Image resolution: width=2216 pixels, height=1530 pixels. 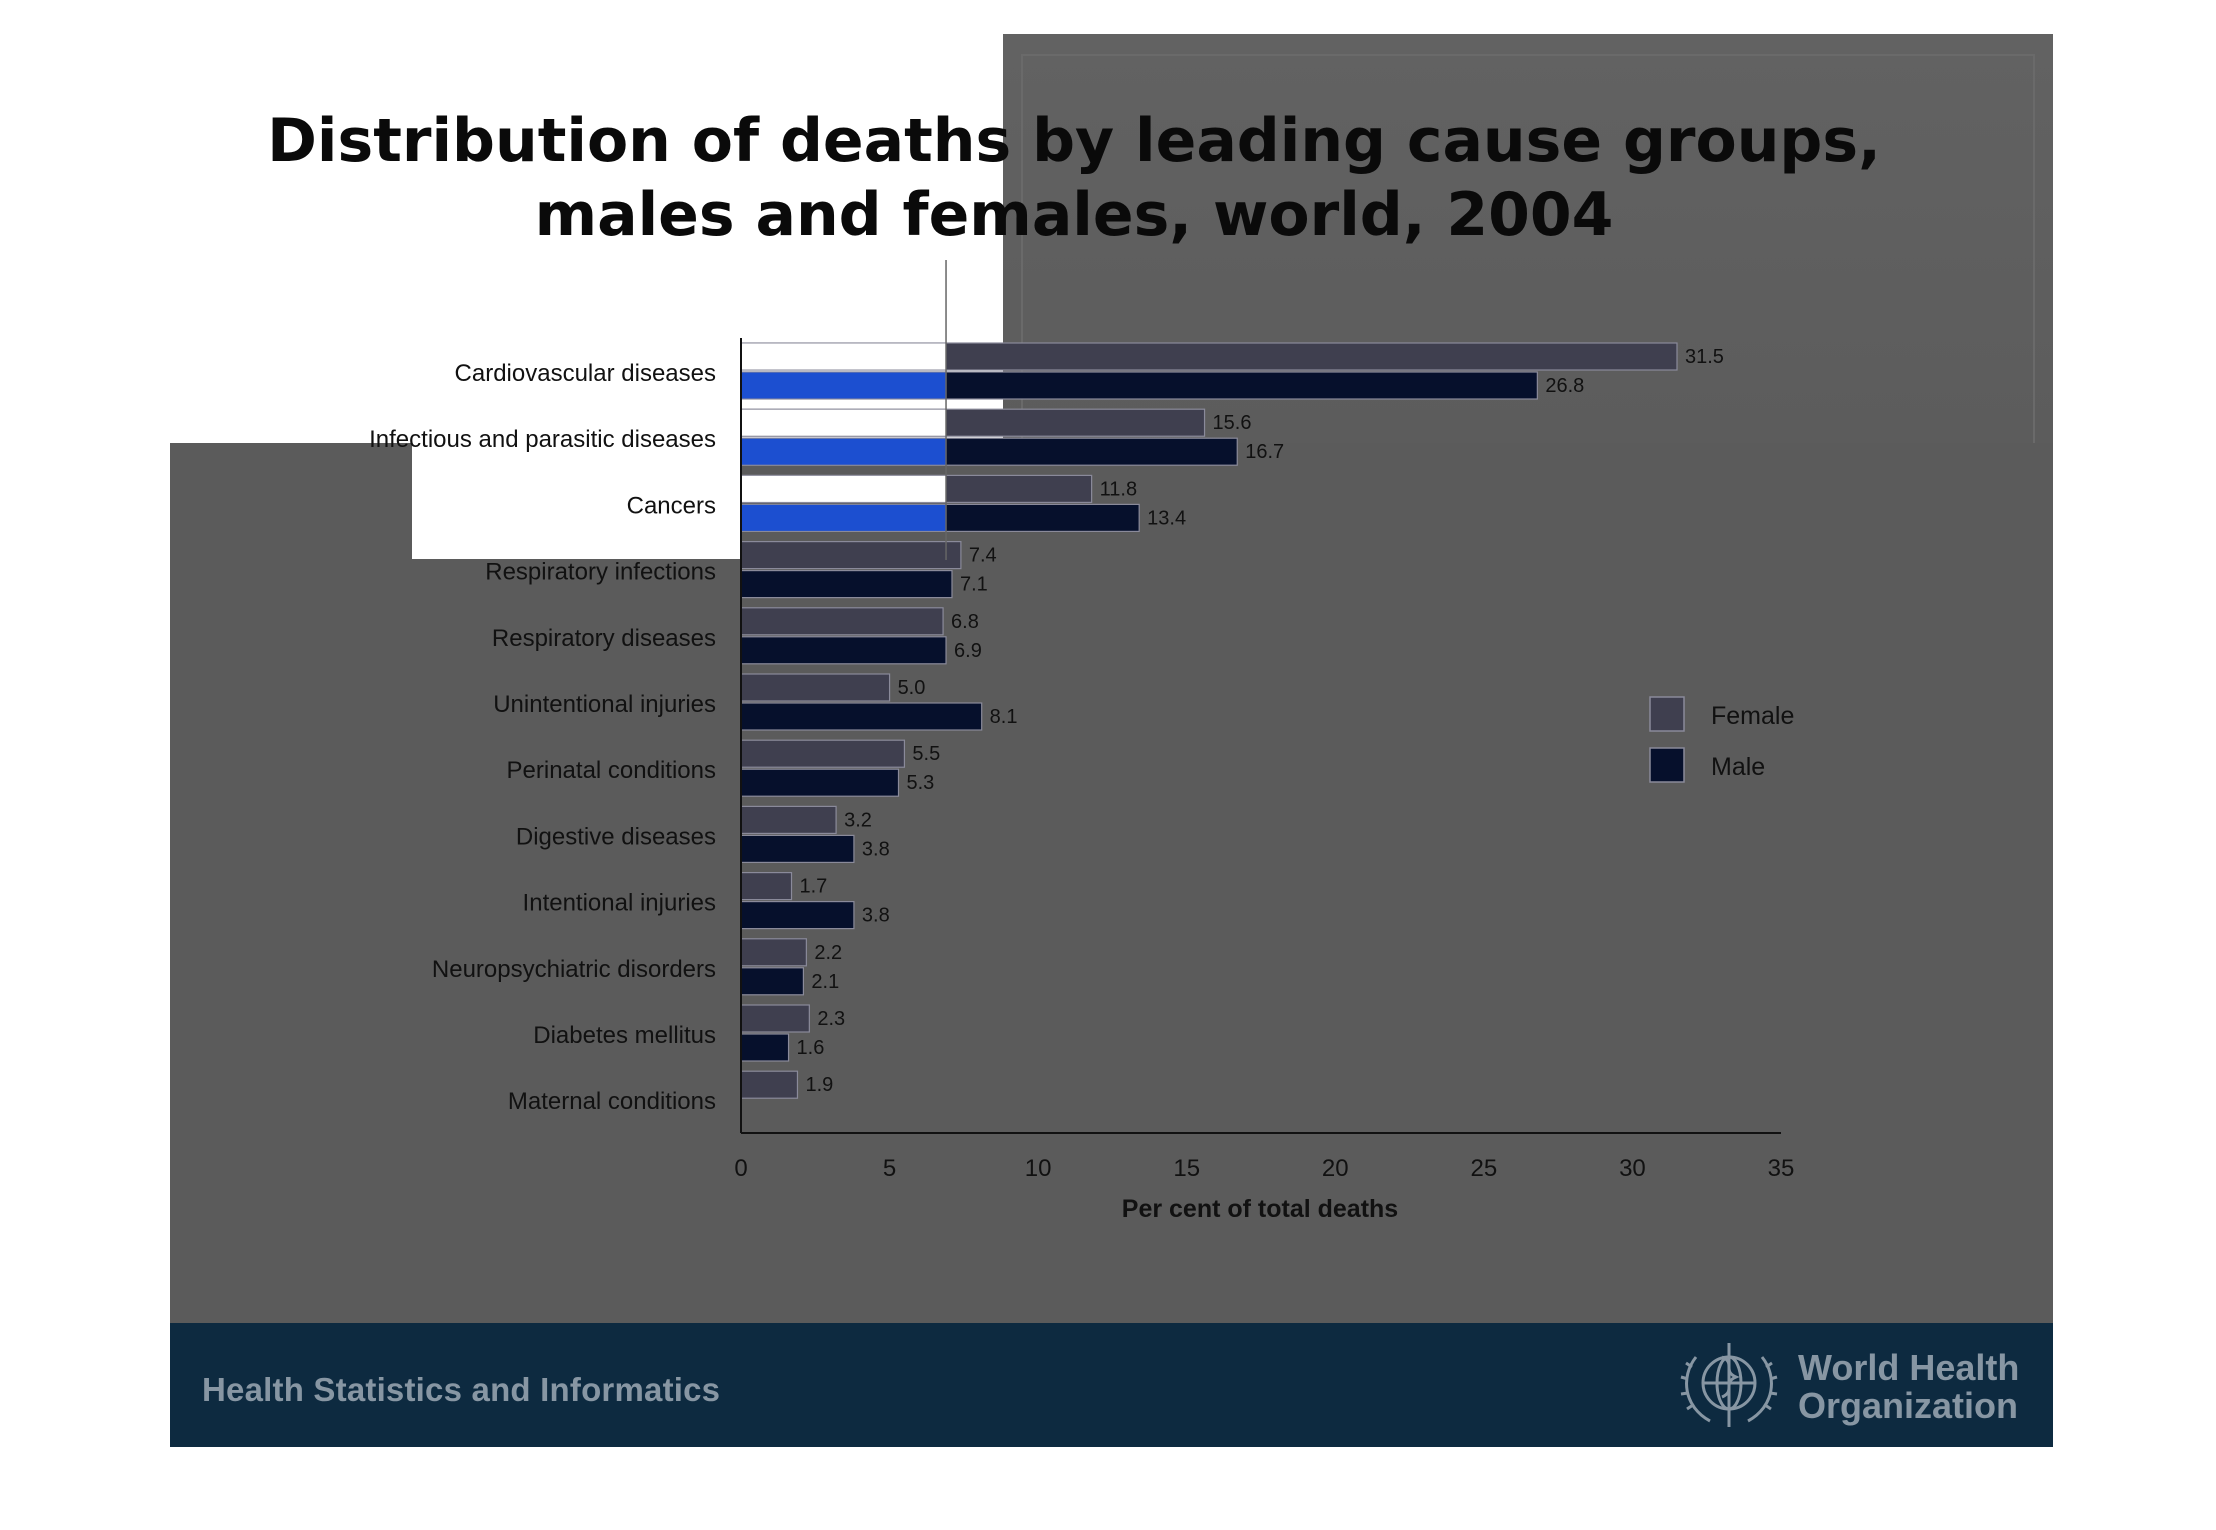 I want to click on value-label-male-cardiovascular-diseases: 26.8, so click(x=1564, y=386).